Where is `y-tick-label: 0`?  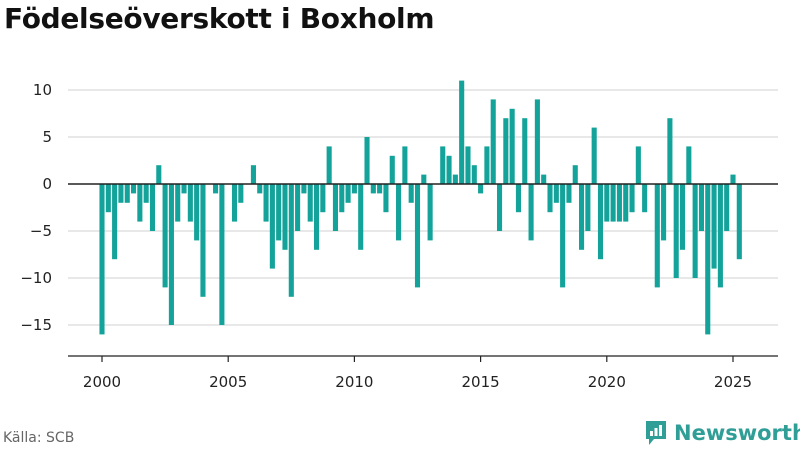 y-tick-label: 0 is located at coordinates (47, 184).